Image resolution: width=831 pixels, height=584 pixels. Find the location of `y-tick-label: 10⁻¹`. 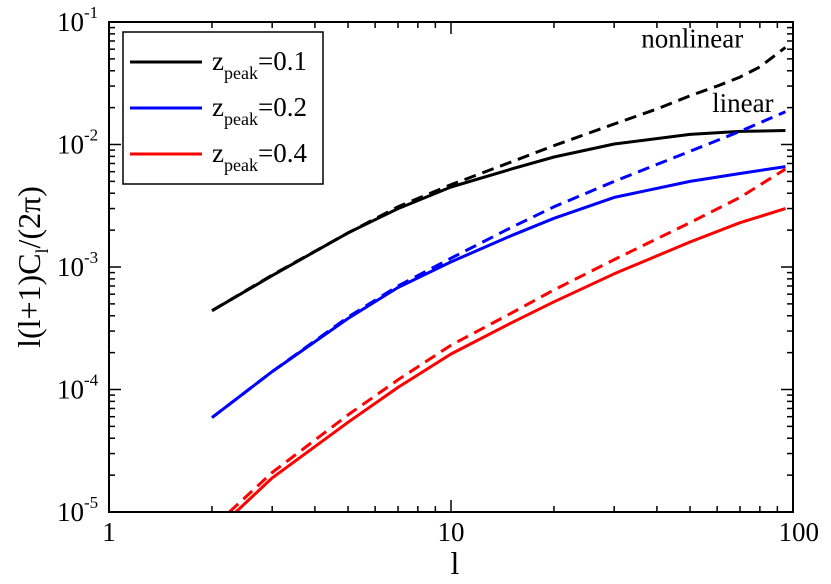

y-tick-label: 10⁻¹ is located at coordinates (77, 20).